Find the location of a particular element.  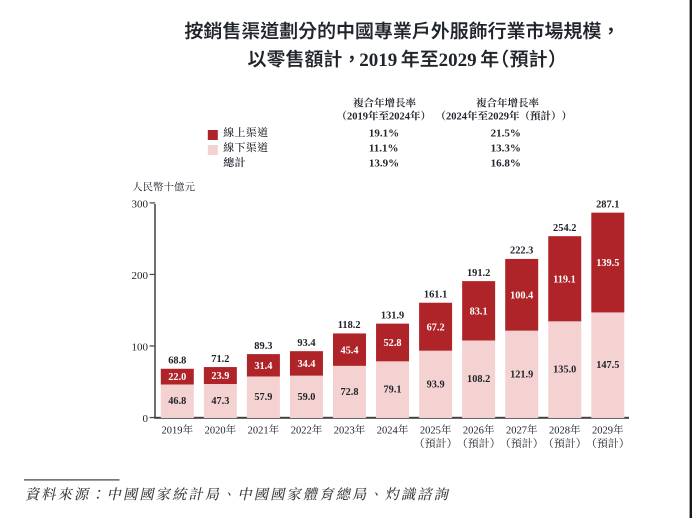

svg-text: 200 is located at coordinates (140, 276).